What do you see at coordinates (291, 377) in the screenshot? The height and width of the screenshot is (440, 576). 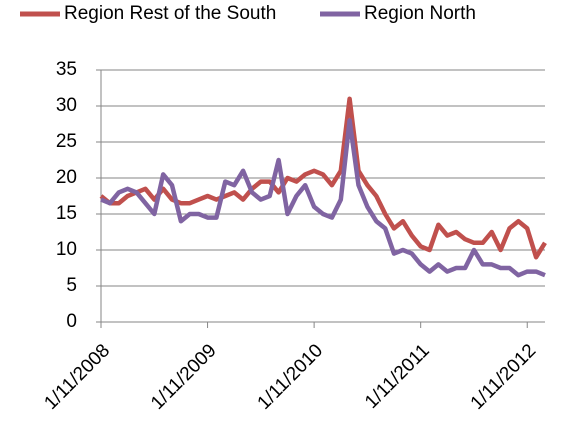 I see `x-tick-label: 1/11/2010` at bounding box center [291, 377].